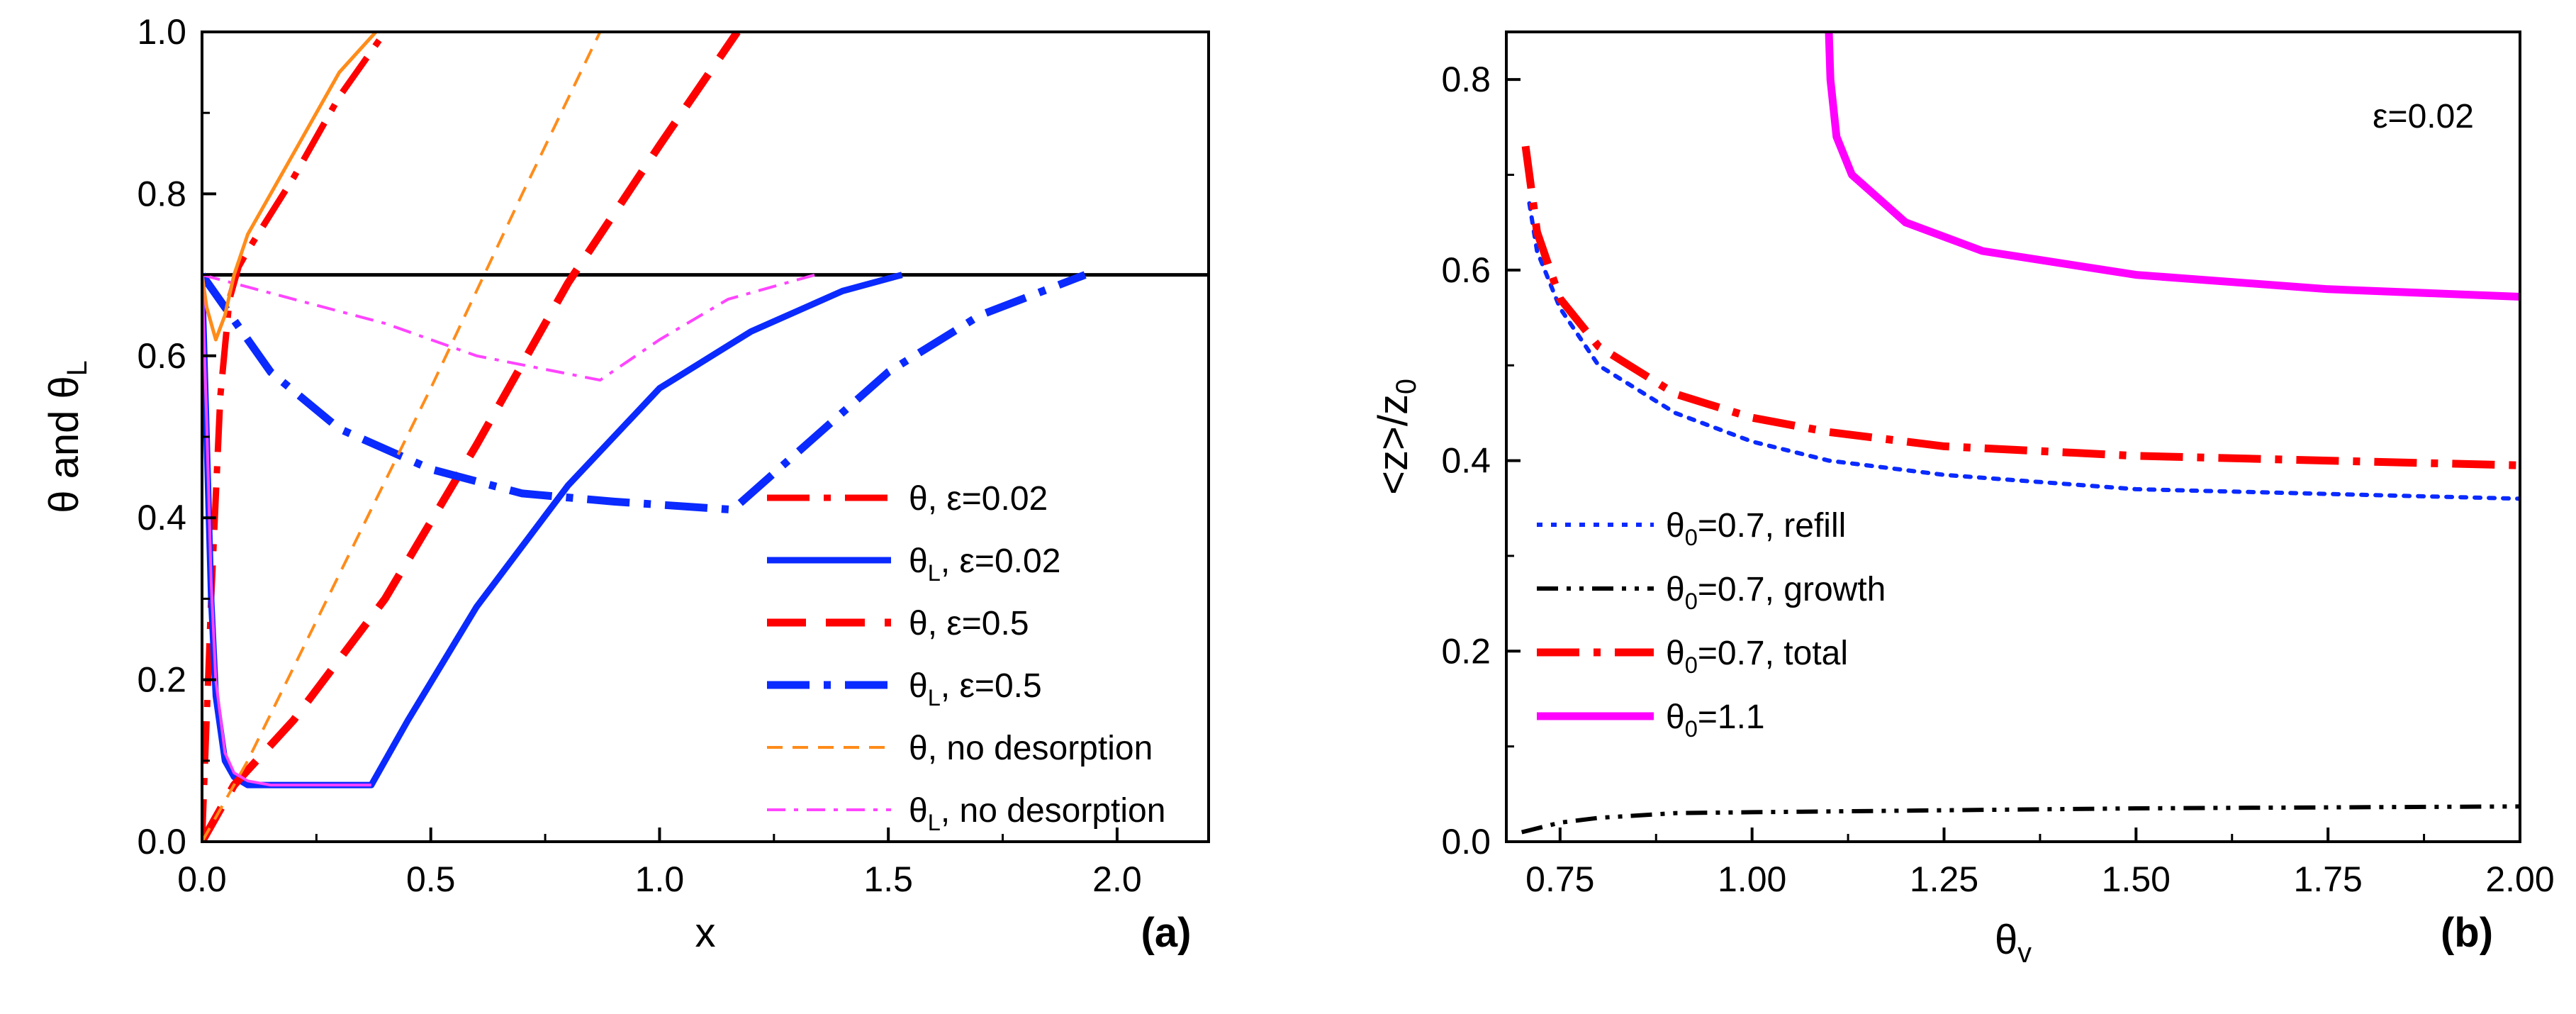 This screenshot has height=1014, width=2576. I want to click on legend-label: θL, no desorption, so click(1037, 814).